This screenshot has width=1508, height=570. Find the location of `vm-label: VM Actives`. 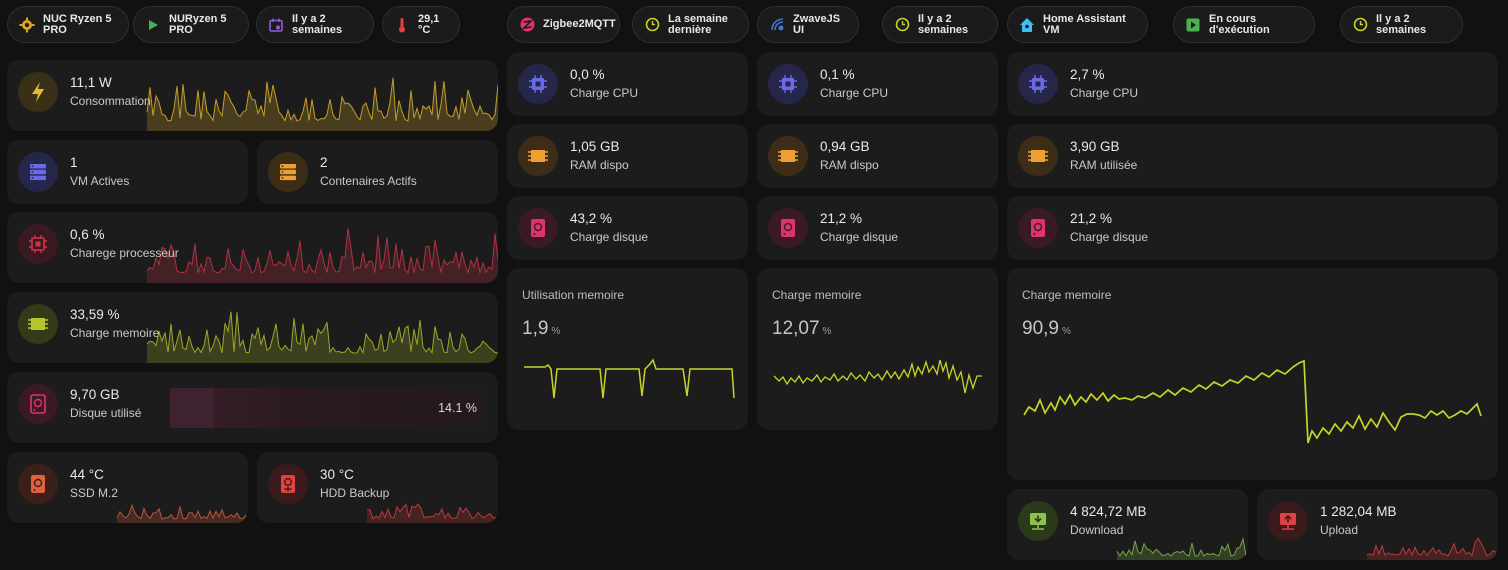

vm-label: VM Actives is located at coordinates (100, 181).